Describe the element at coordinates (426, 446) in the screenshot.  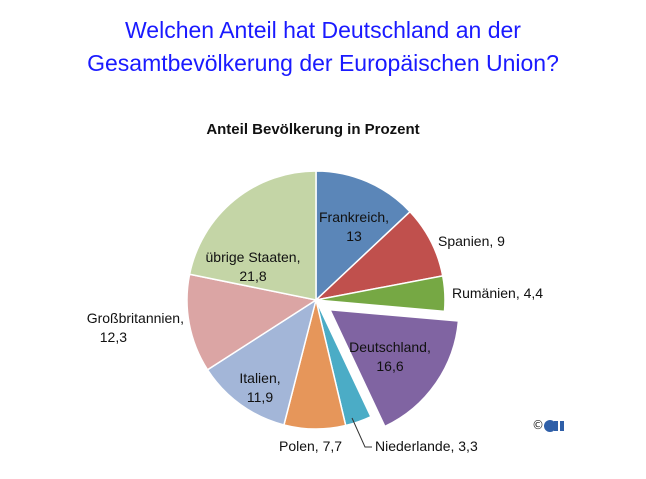
I see `slice-label-niederlande: Niederlande, 3,3` at that location.